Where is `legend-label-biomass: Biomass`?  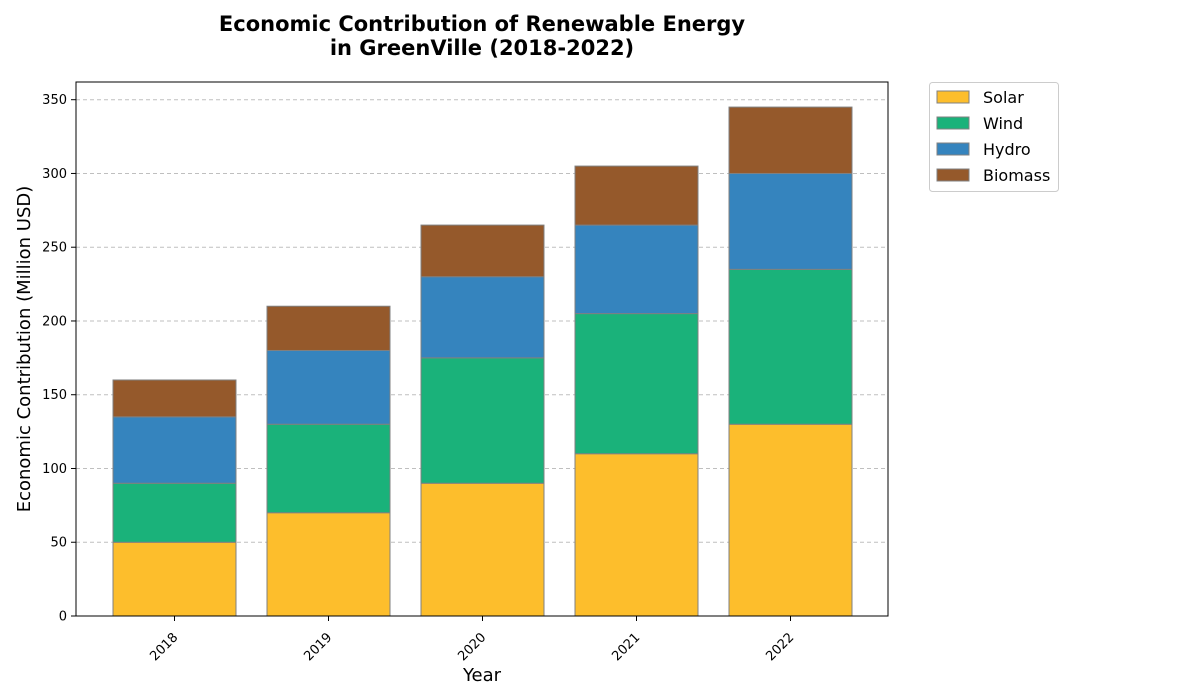
legend-label-biomass: Biomass is located at coordinates (1016, 175).